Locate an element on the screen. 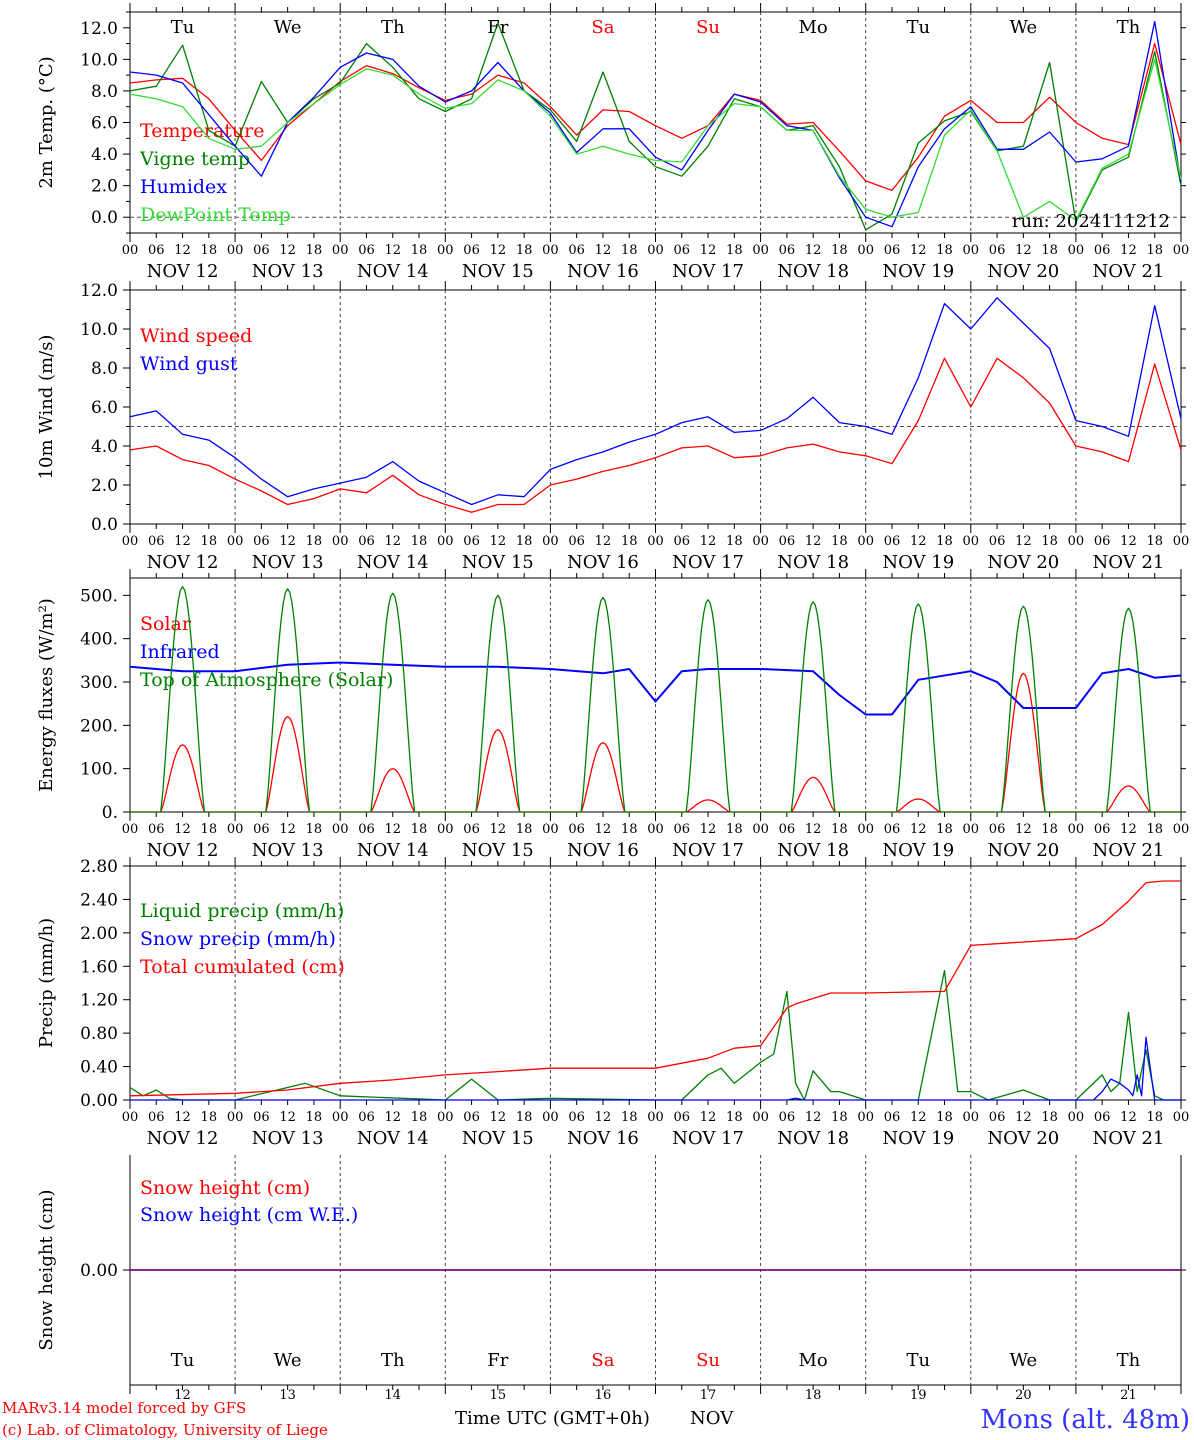  weekday-label-top: Su is located at coordinates (708, 27).